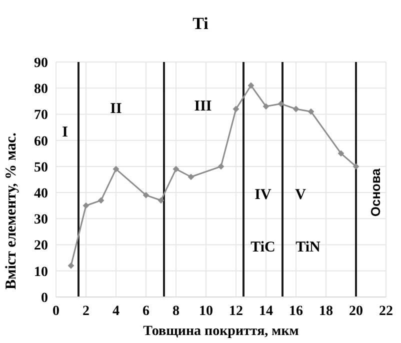 This screenshot has height=343, width=401. Describe the element at coordinates (44, 298) in the screenshot. I see `y-tick-label: 0` at that location.